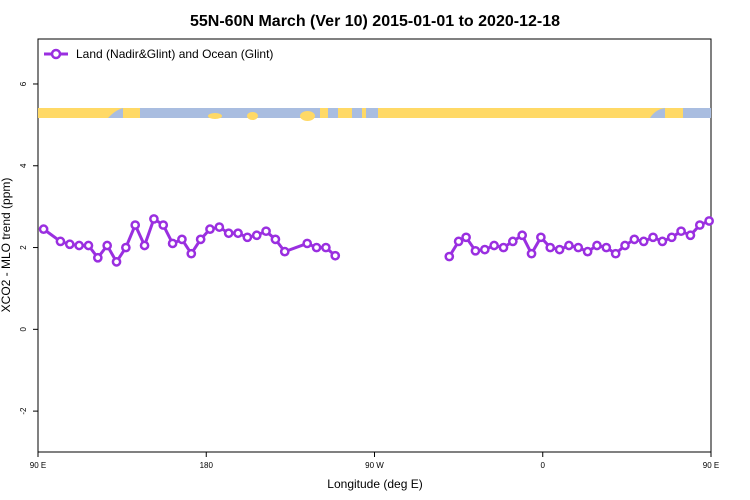  What do you see at coordinates (23, 83) in the screenshot?
I see `y-tick-label: 6` at bounding box center [23, 83].